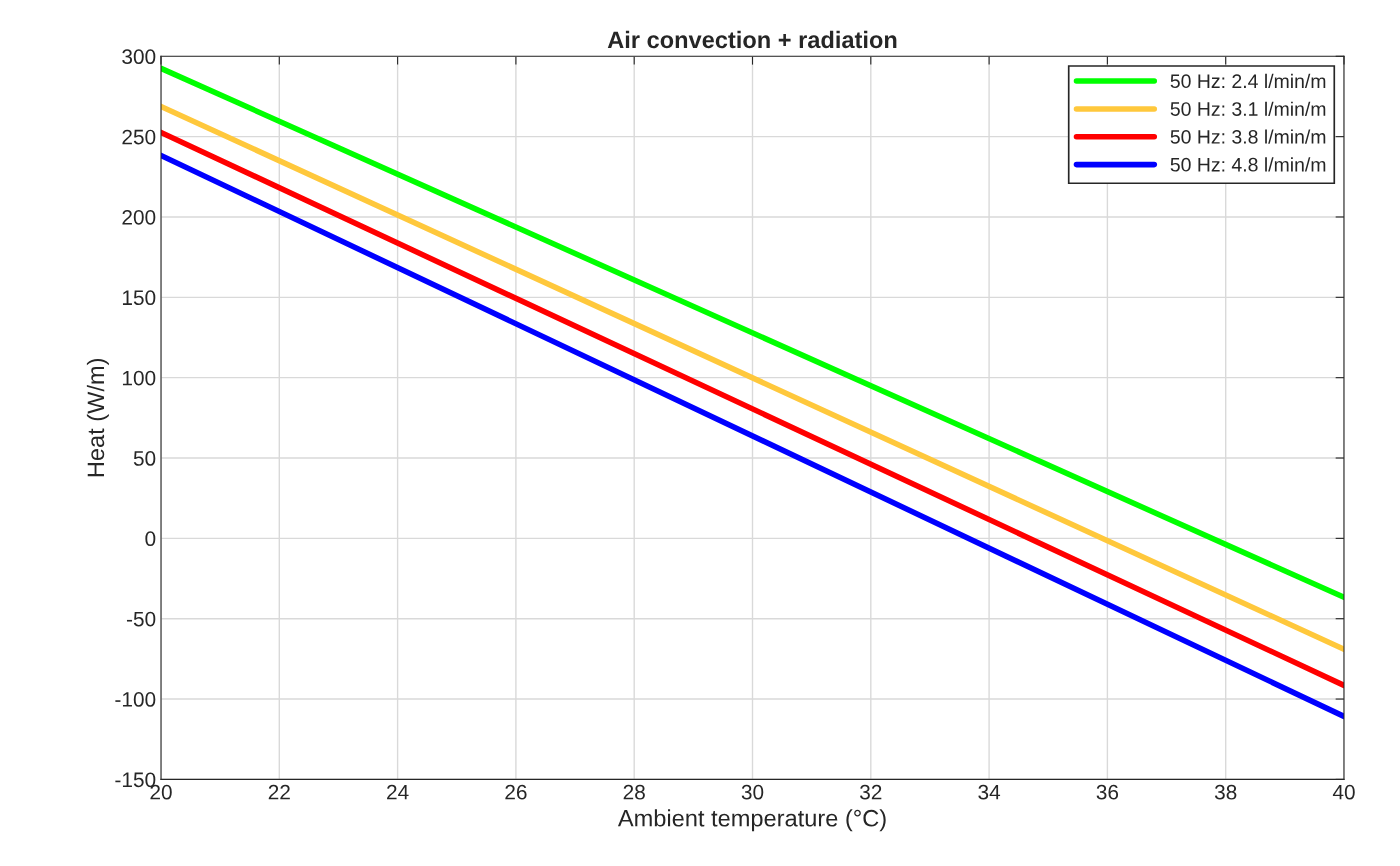  What do you see at coordinates (139, 378) in the screenshot?
I see `y-tick-label: 100` at bounding box center [139, 378].